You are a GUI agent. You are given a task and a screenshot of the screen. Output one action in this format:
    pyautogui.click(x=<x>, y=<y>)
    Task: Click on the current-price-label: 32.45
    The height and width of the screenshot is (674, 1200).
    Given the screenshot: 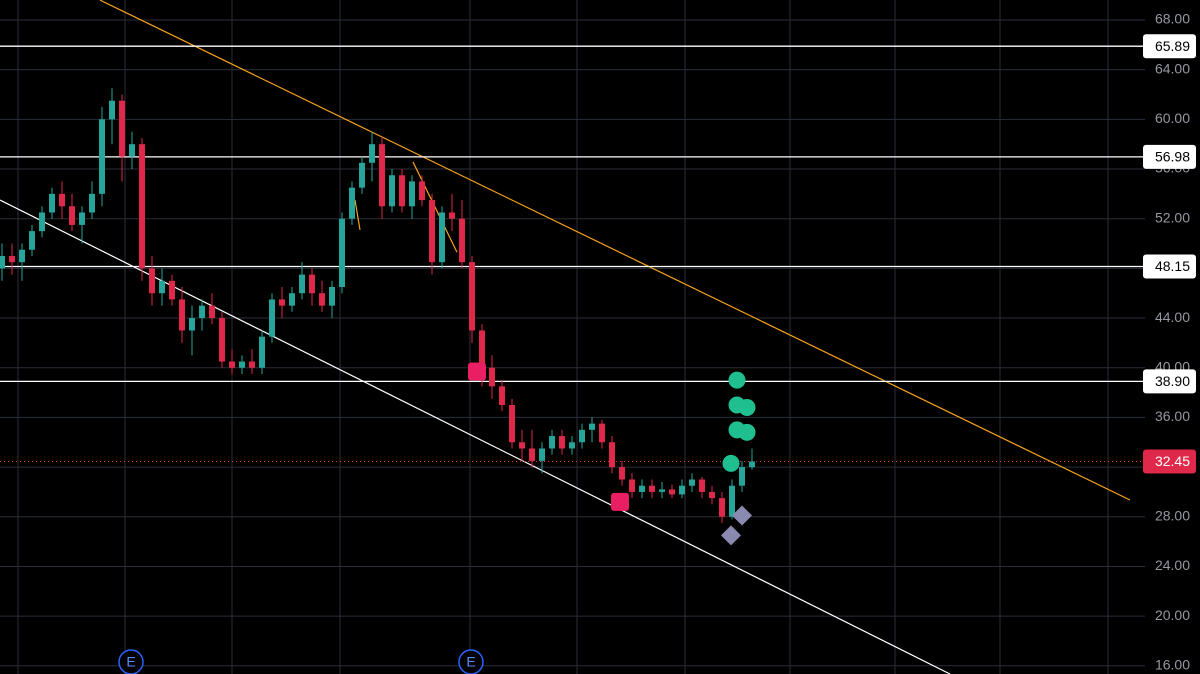 What is the action you would take?
    pyautogui.click(x=1172, y=461)
    